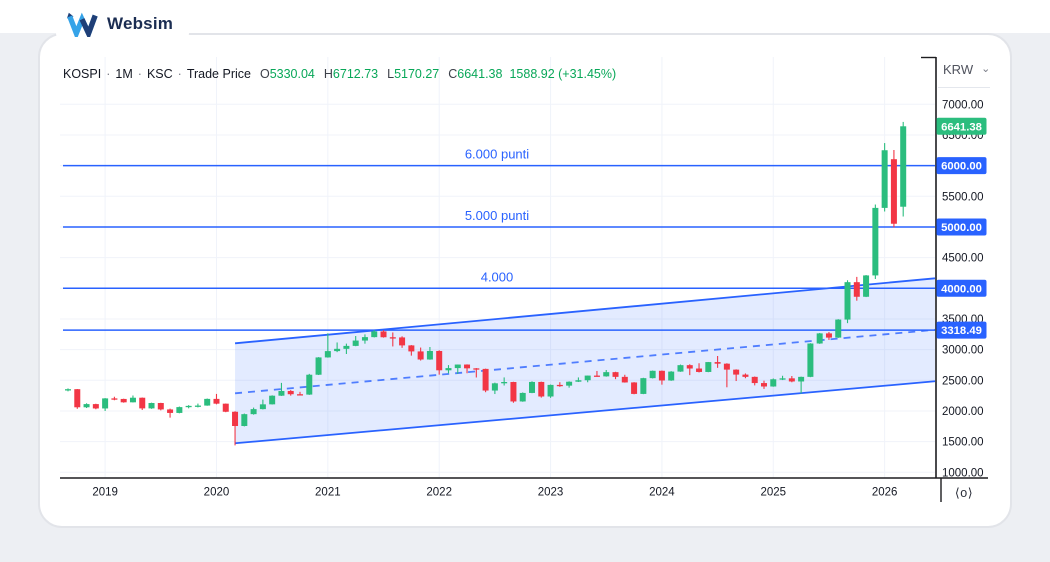 This screenshot has height=562, width=1050. I want to click on year-label: 2023, so click(551, 493).